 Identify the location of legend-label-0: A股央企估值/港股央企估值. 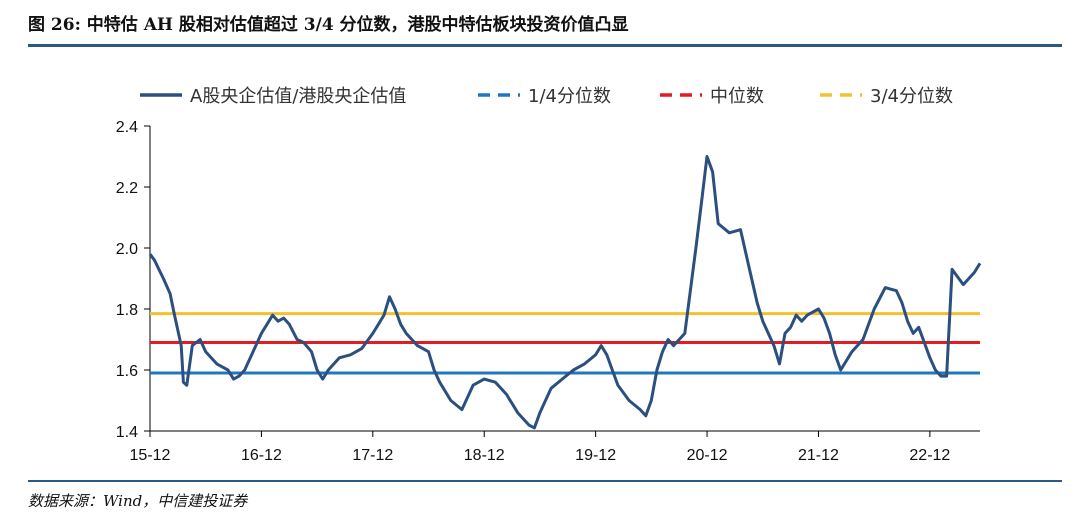
(298, 96).